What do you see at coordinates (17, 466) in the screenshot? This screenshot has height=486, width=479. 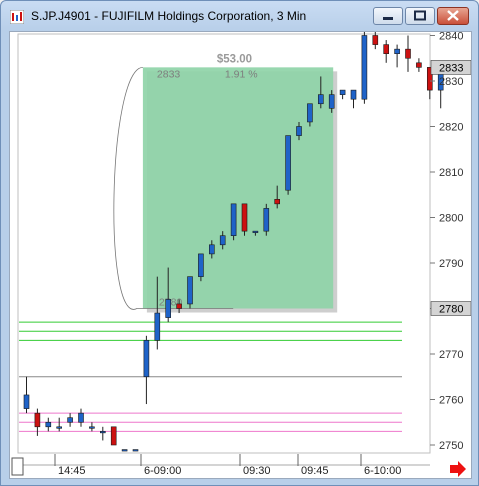 I see `scroll-box` at bounding box center [17, 466].